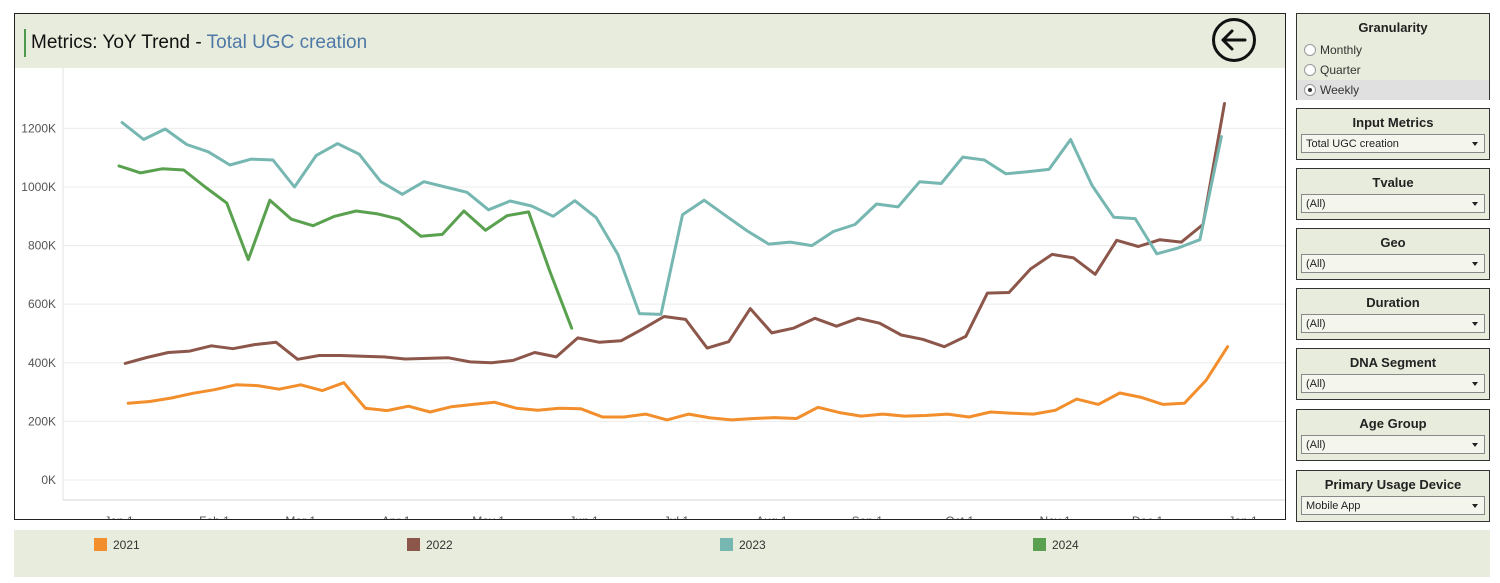 The width and height of the screenshot is (1500, 583). I want to click on granularity-filter: Granularity Monthly Quarter Weekly, so click(1393, 56).